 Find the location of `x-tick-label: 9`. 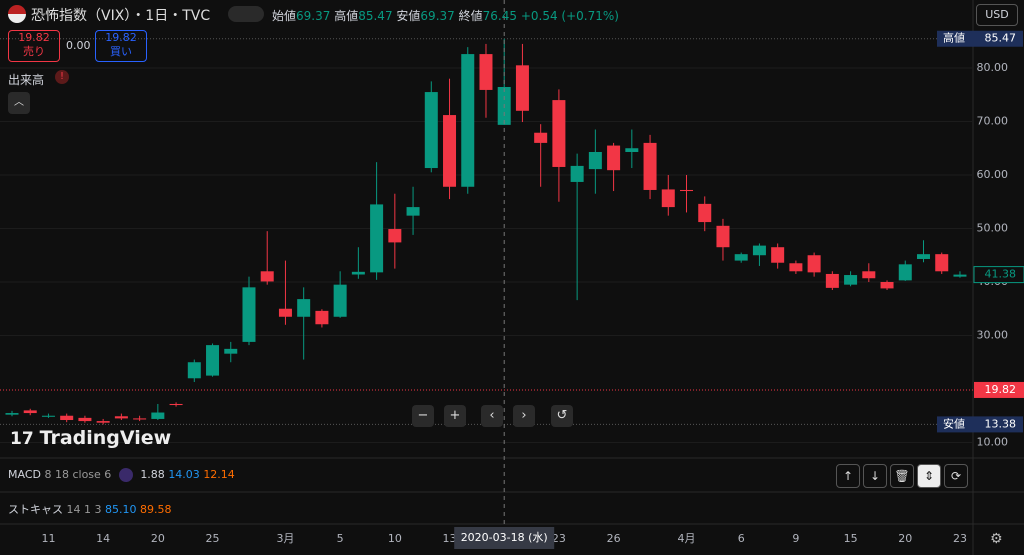

x-tick-label: 9 is located at coordinates (795, 538).